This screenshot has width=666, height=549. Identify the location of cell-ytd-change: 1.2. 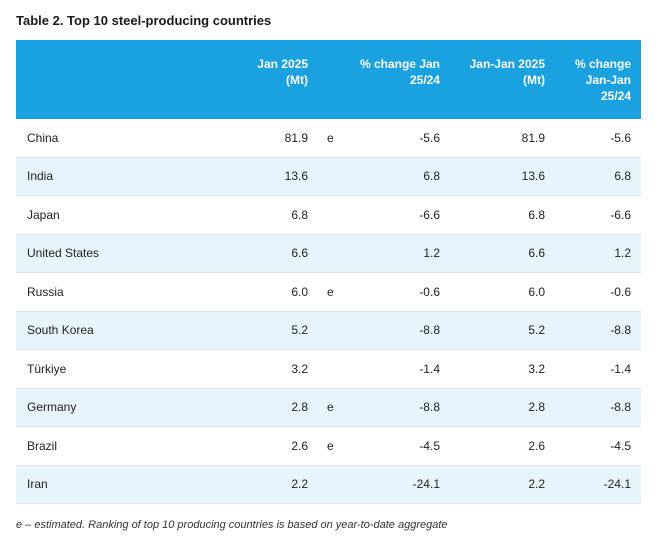
(622, 253).